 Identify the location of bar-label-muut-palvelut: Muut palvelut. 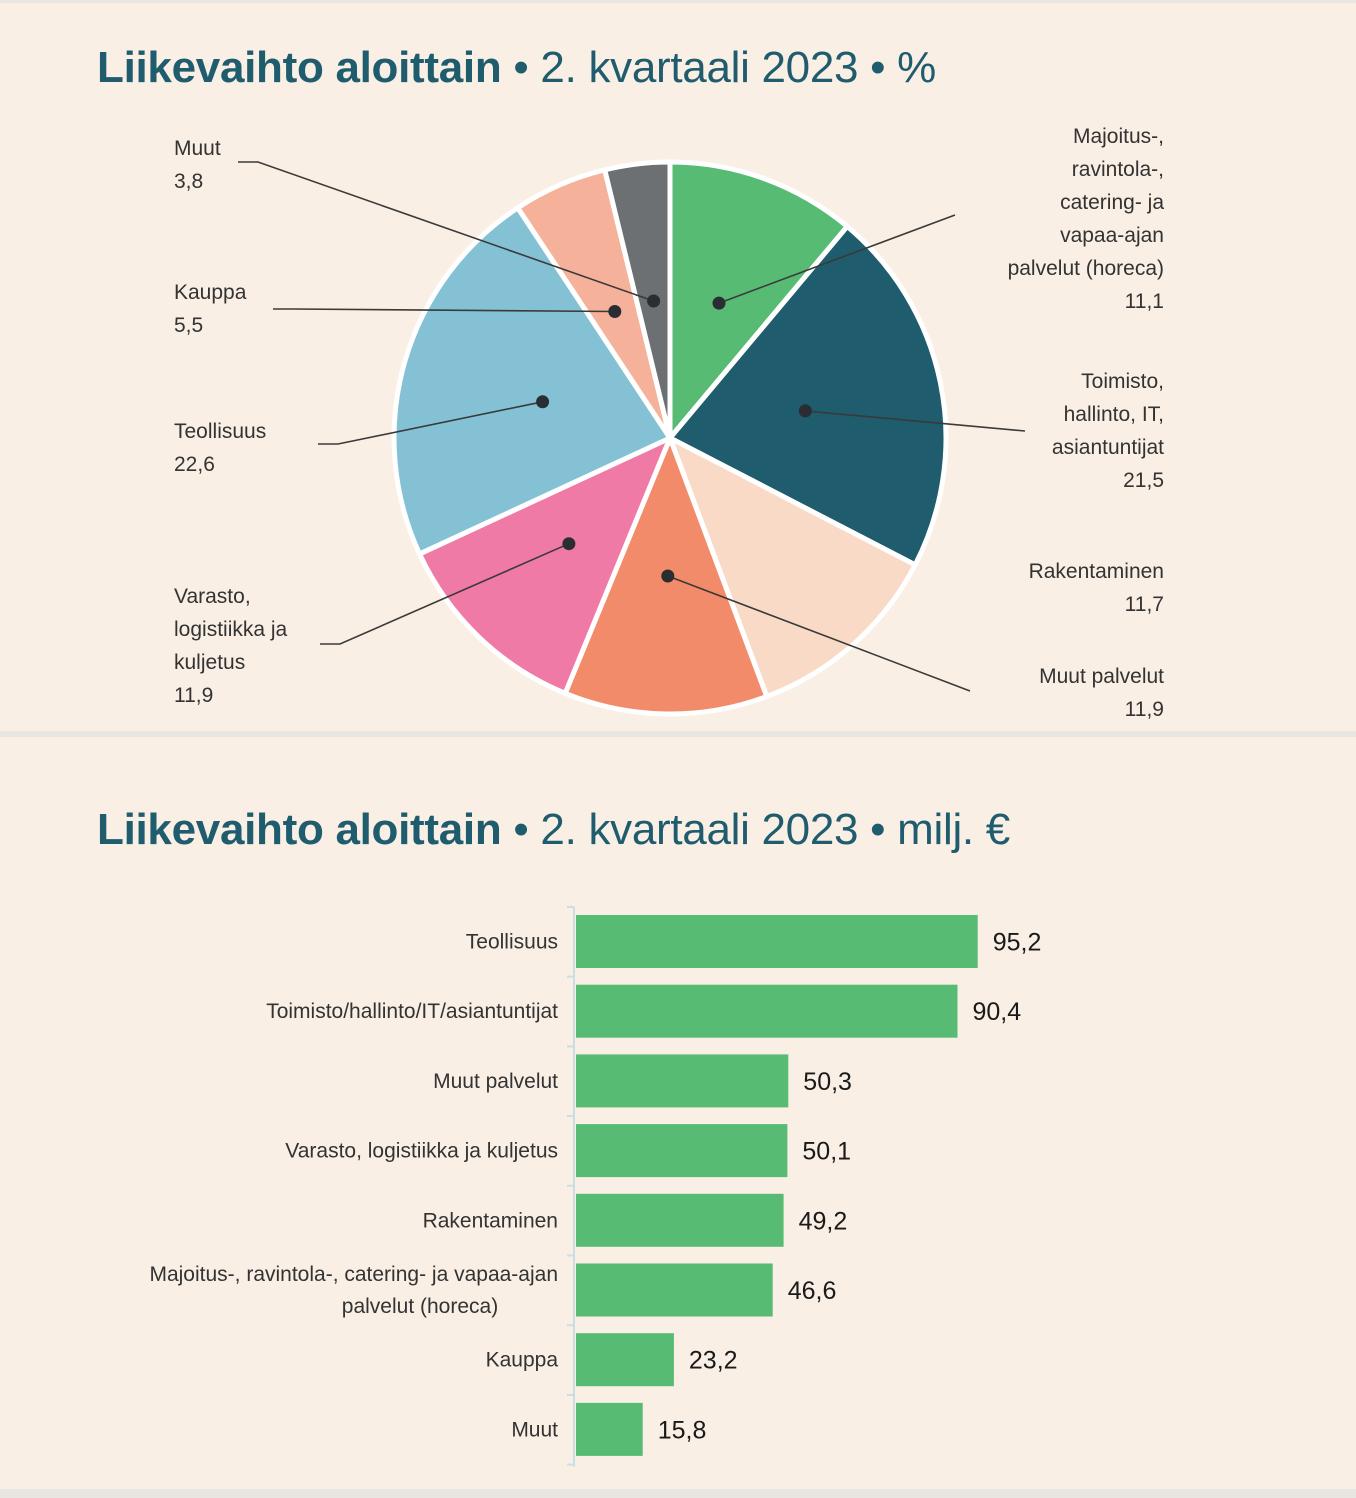
(495, 1081).